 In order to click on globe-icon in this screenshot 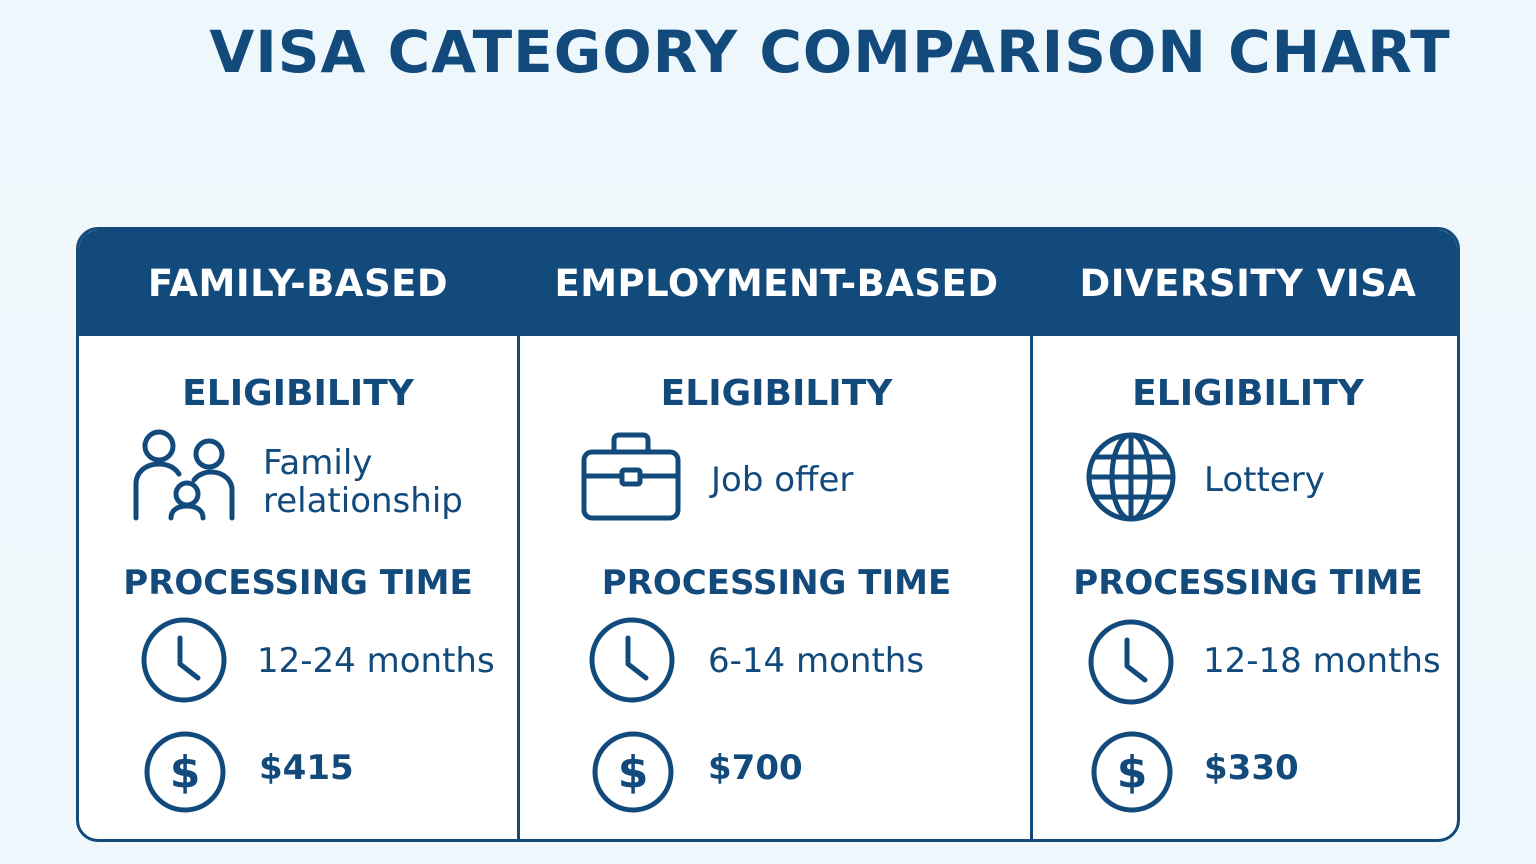, I will do `click(1131, 477)`.